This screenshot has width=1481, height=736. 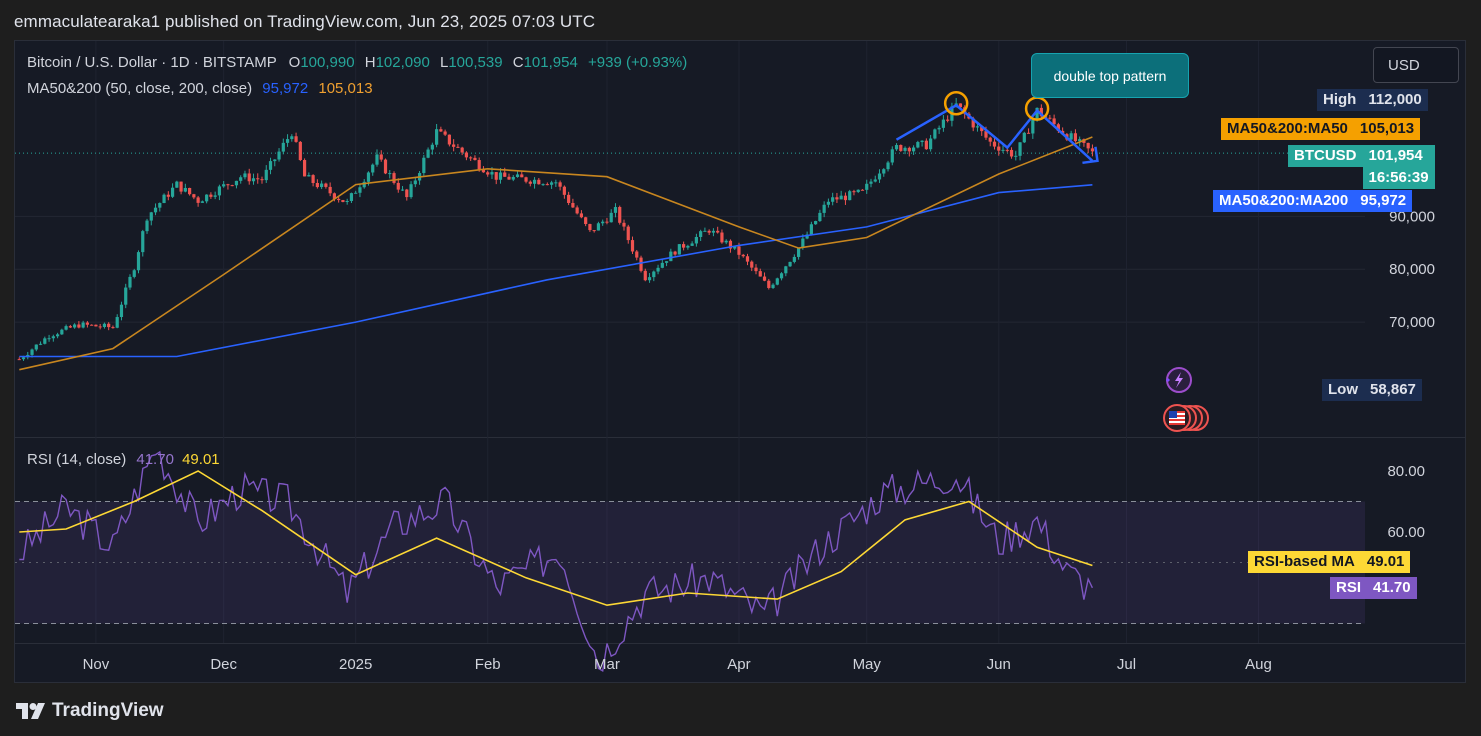 I want to click on callout-text: double top pattern, so click(x=1110, y=75).